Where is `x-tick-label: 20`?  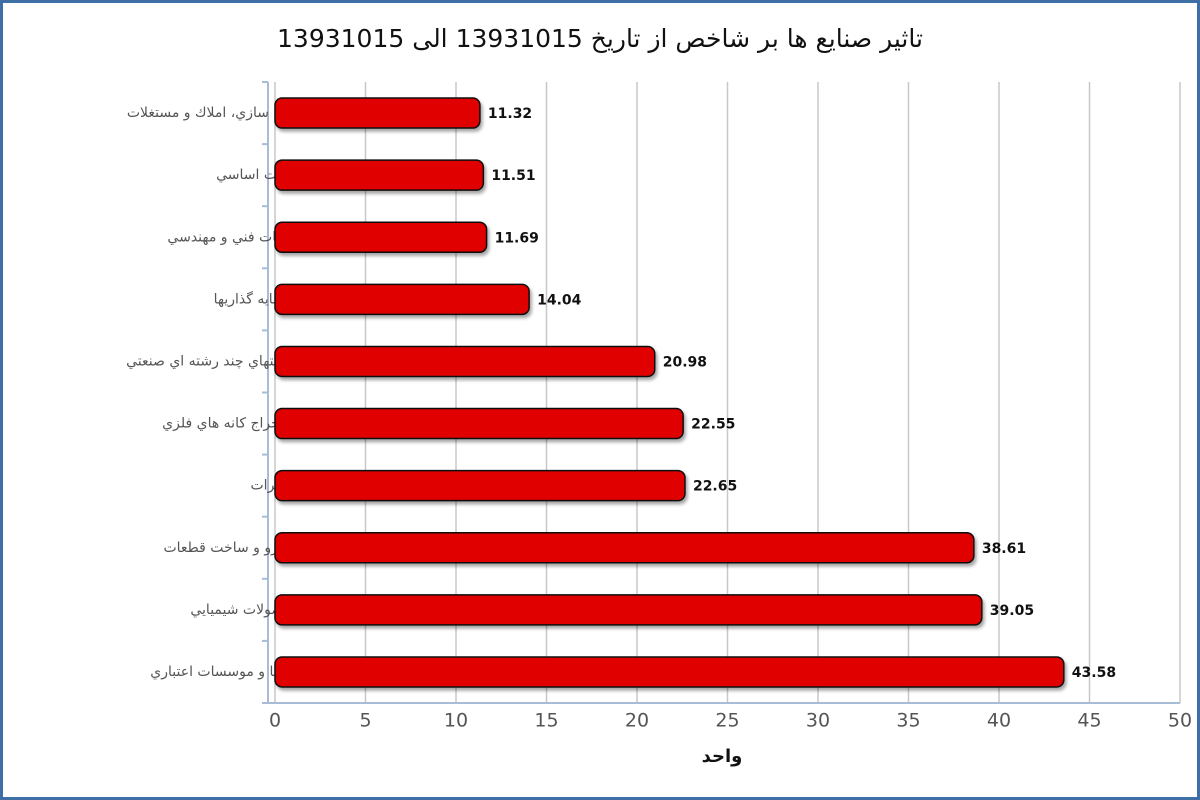
x-tick-label: 20 is located at coordinates (637, 721).